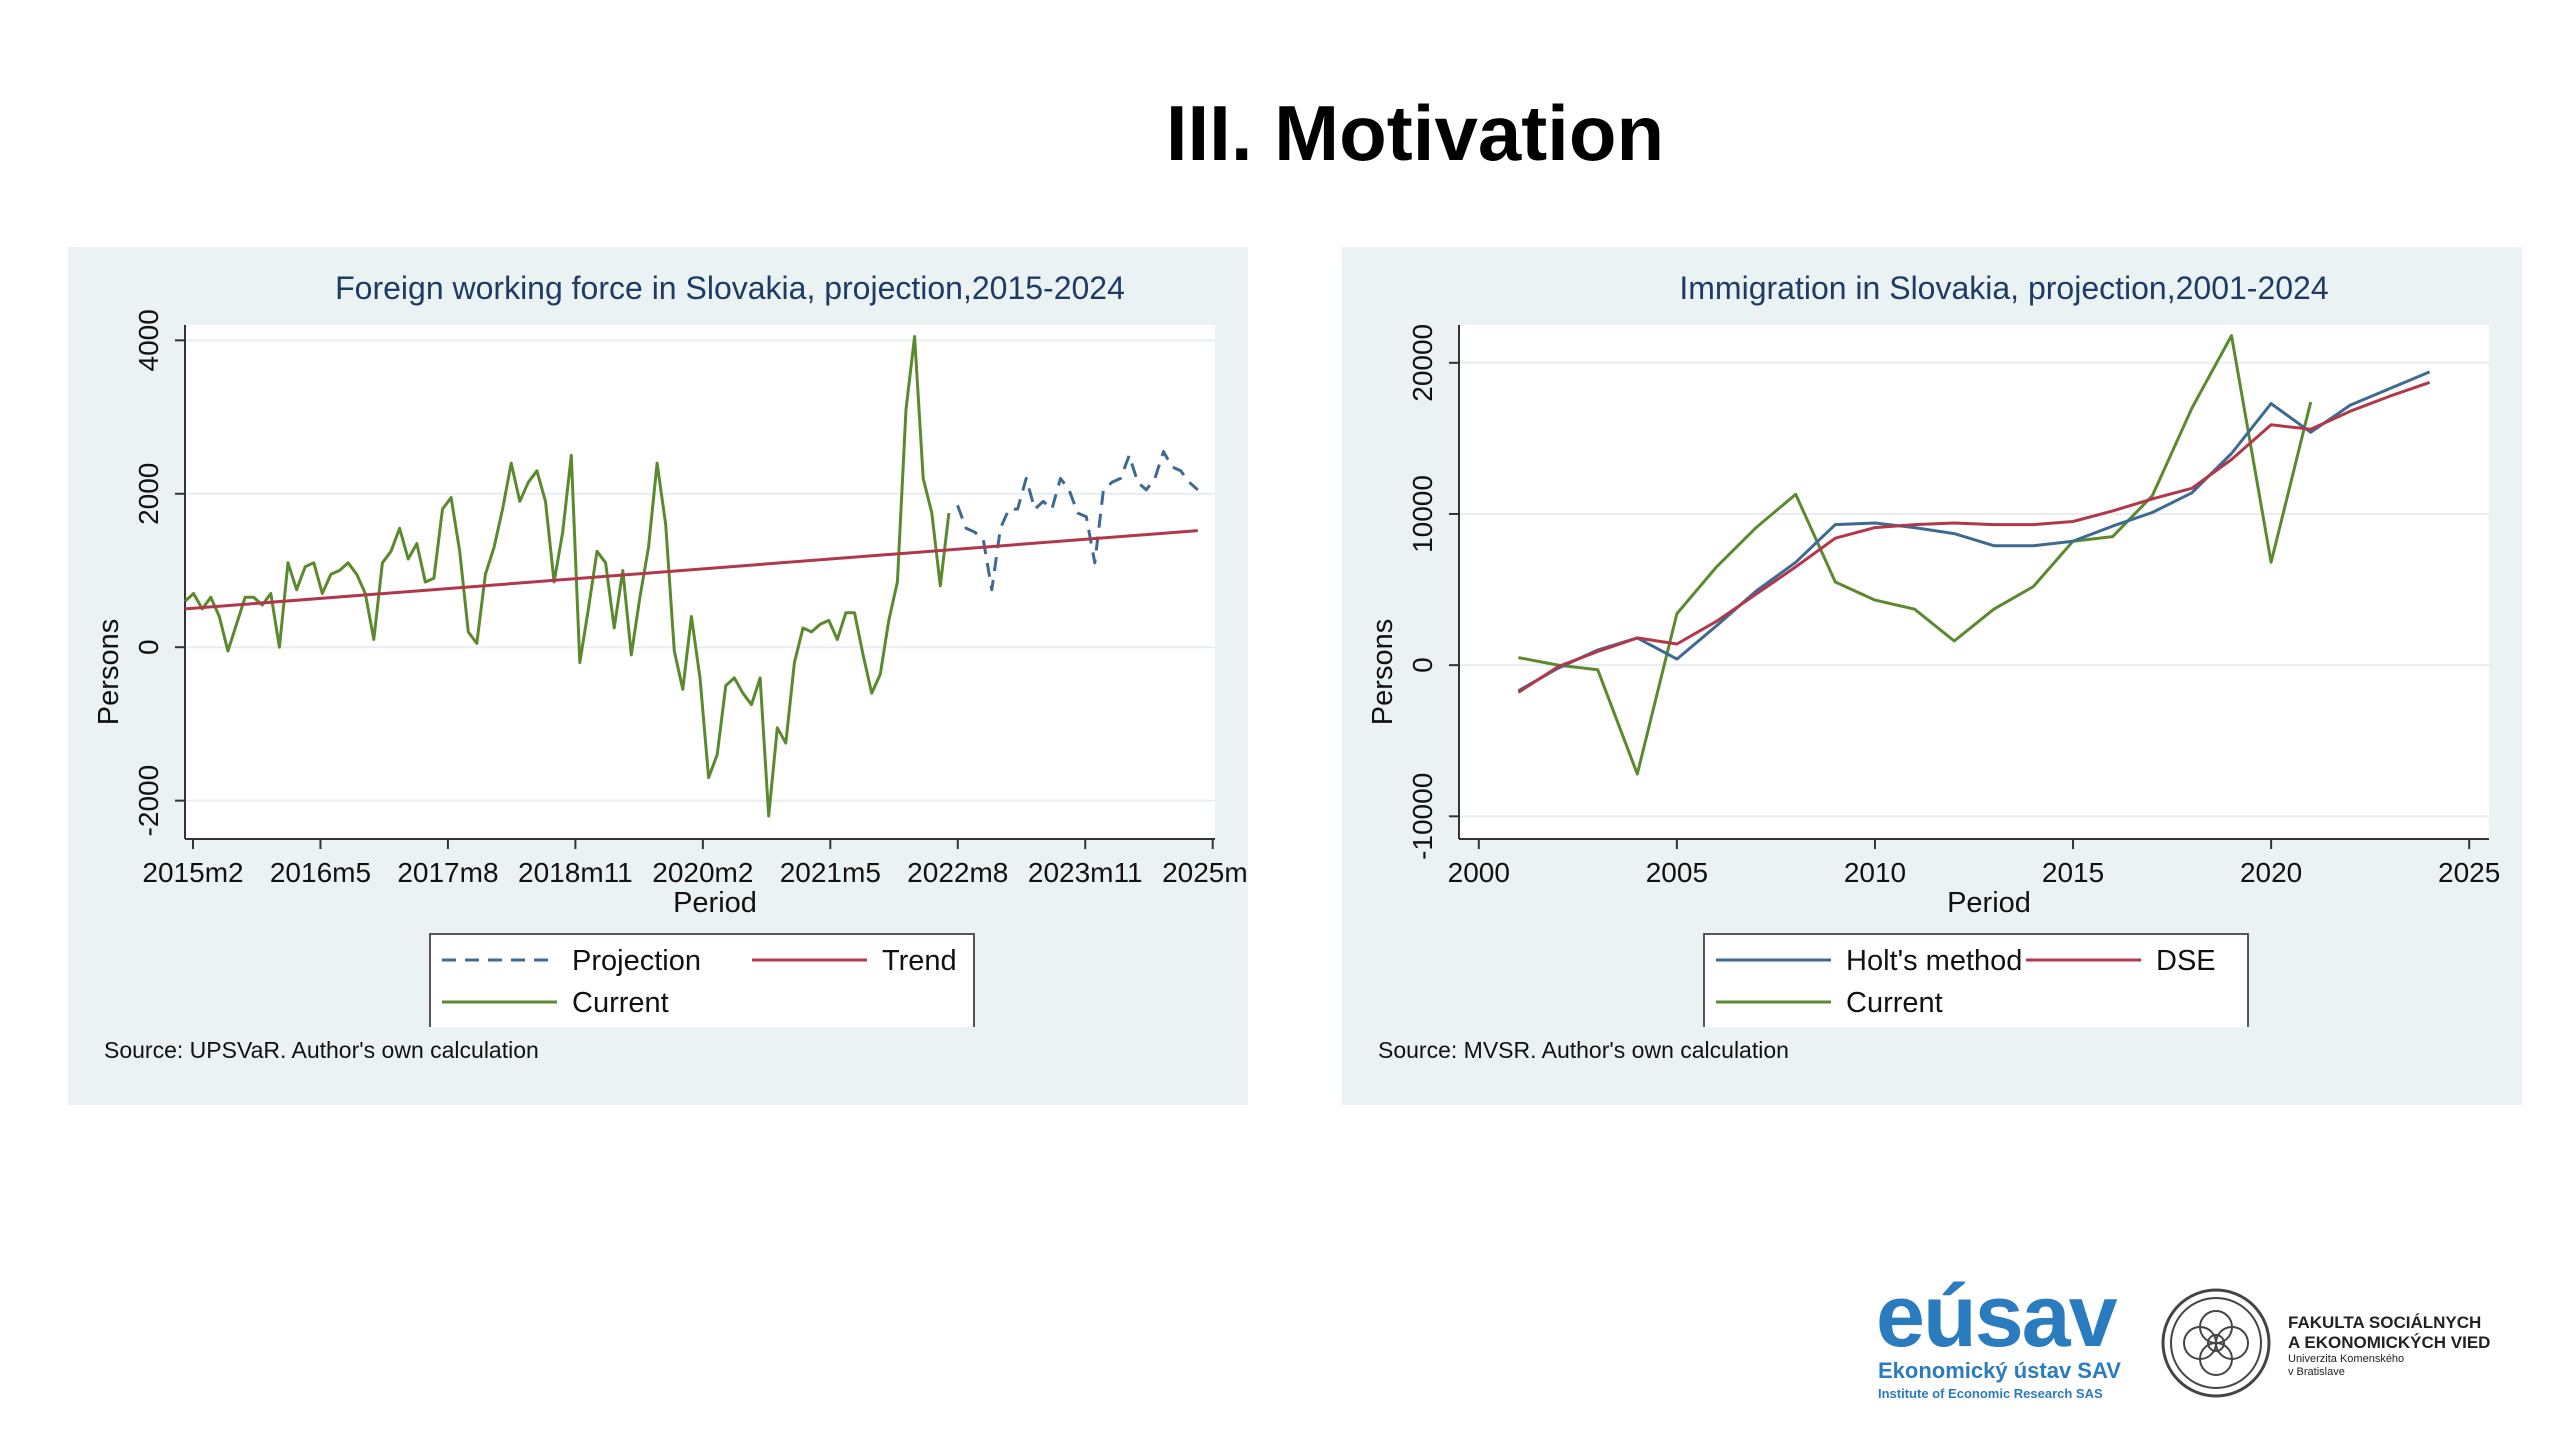 The width and height of the screenshot is (2560, 1440). What do you see at coordinates (1415, 133) in the screenshot?
I see `slide-title: III. Motivation` at bounding box center [1415, 133].